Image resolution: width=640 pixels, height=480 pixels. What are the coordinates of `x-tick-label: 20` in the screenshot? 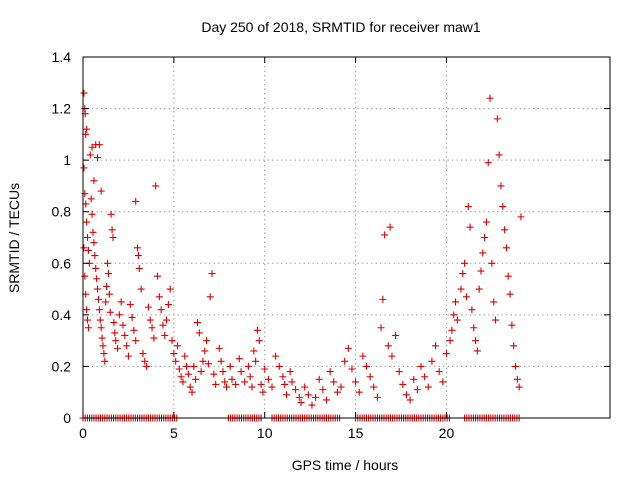 It's located at (447, 433).